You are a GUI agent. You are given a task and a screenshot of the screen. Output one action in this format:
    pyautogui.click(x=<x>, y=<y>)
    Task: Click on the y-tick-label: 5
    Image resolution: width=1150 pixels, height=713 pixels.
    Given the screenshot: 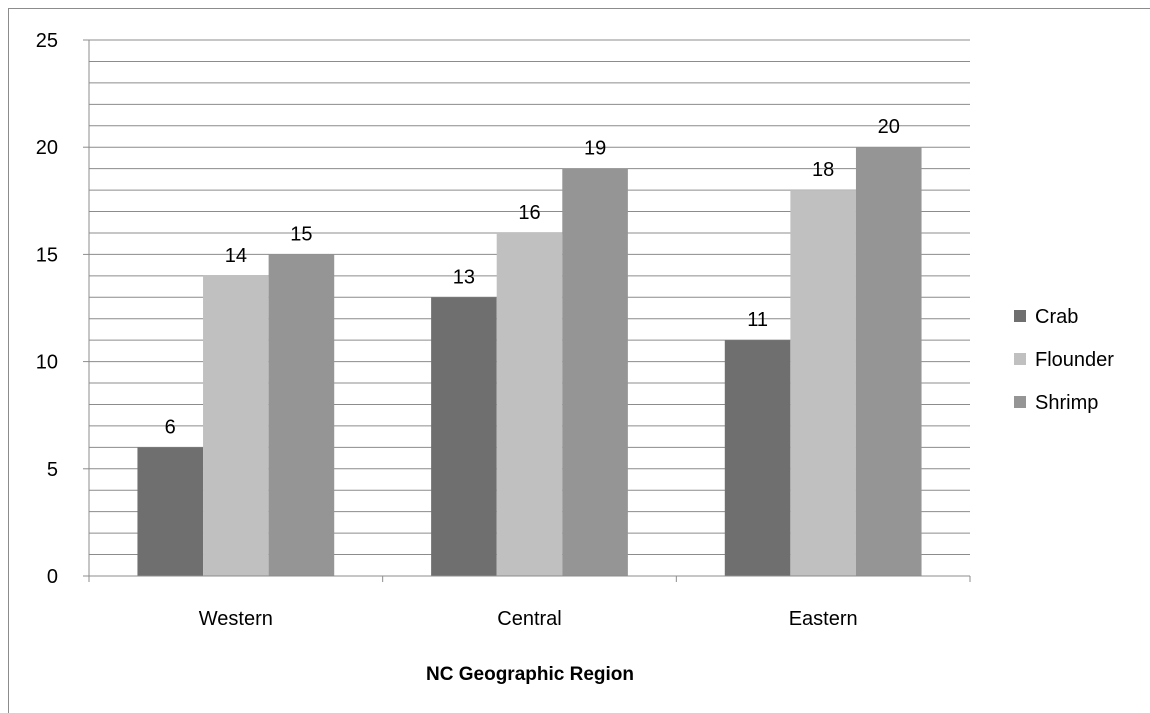 What is the action you would take?
    pyautogui.click(x=52, y=470)
    